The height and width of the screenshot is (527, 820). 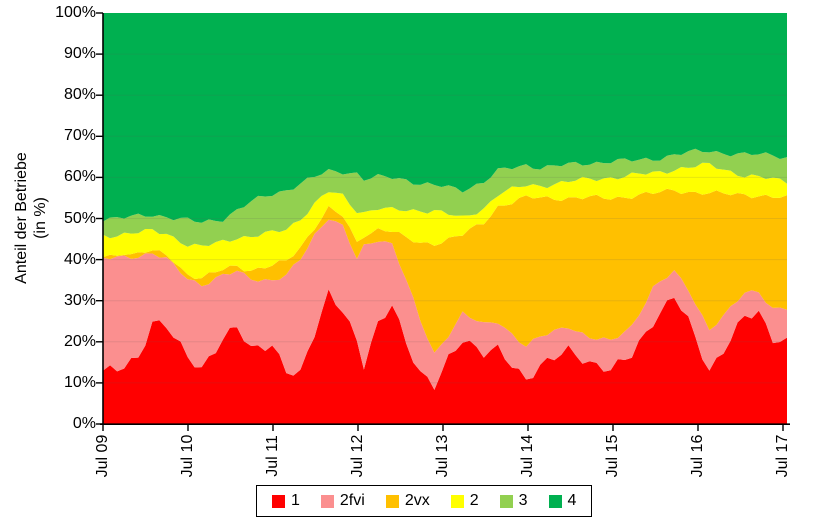 What do you see at coordinates (79, 300) in the screenshot?
I see `y-tick-label: 30%` at bounding box center [79, 300].